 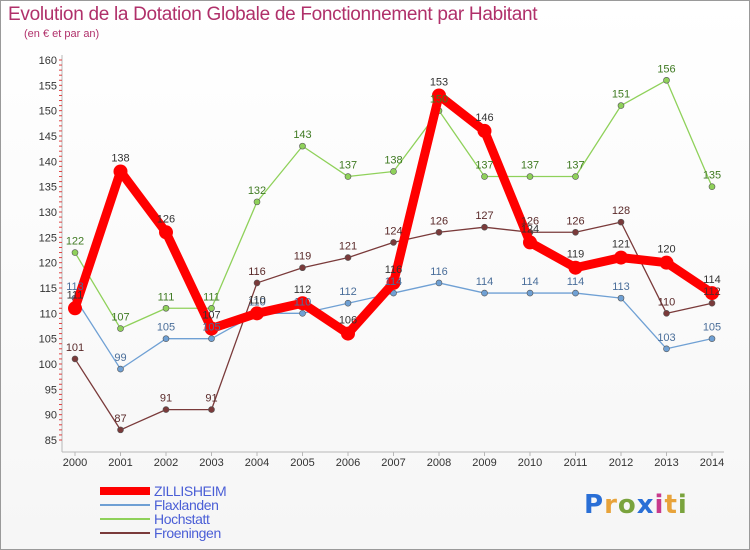 I want to click on legend-item: Hochstatt, so click(x=163, y=519).